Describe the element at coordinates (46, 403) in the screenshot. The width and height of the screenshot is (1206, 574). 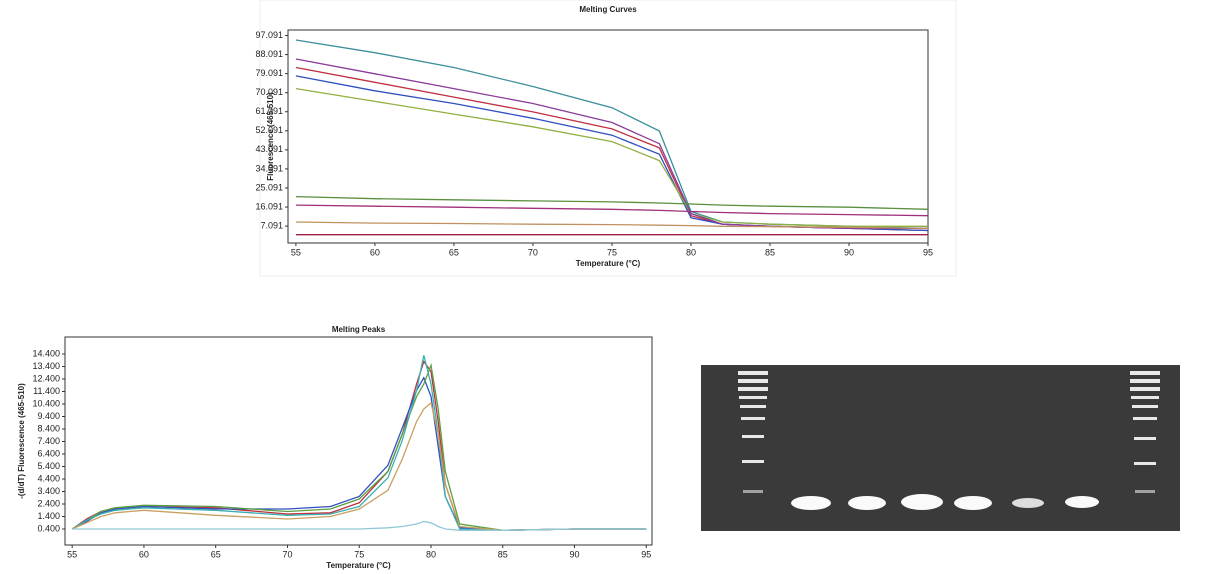
I see `y-tick-label: 10.400` at that location.